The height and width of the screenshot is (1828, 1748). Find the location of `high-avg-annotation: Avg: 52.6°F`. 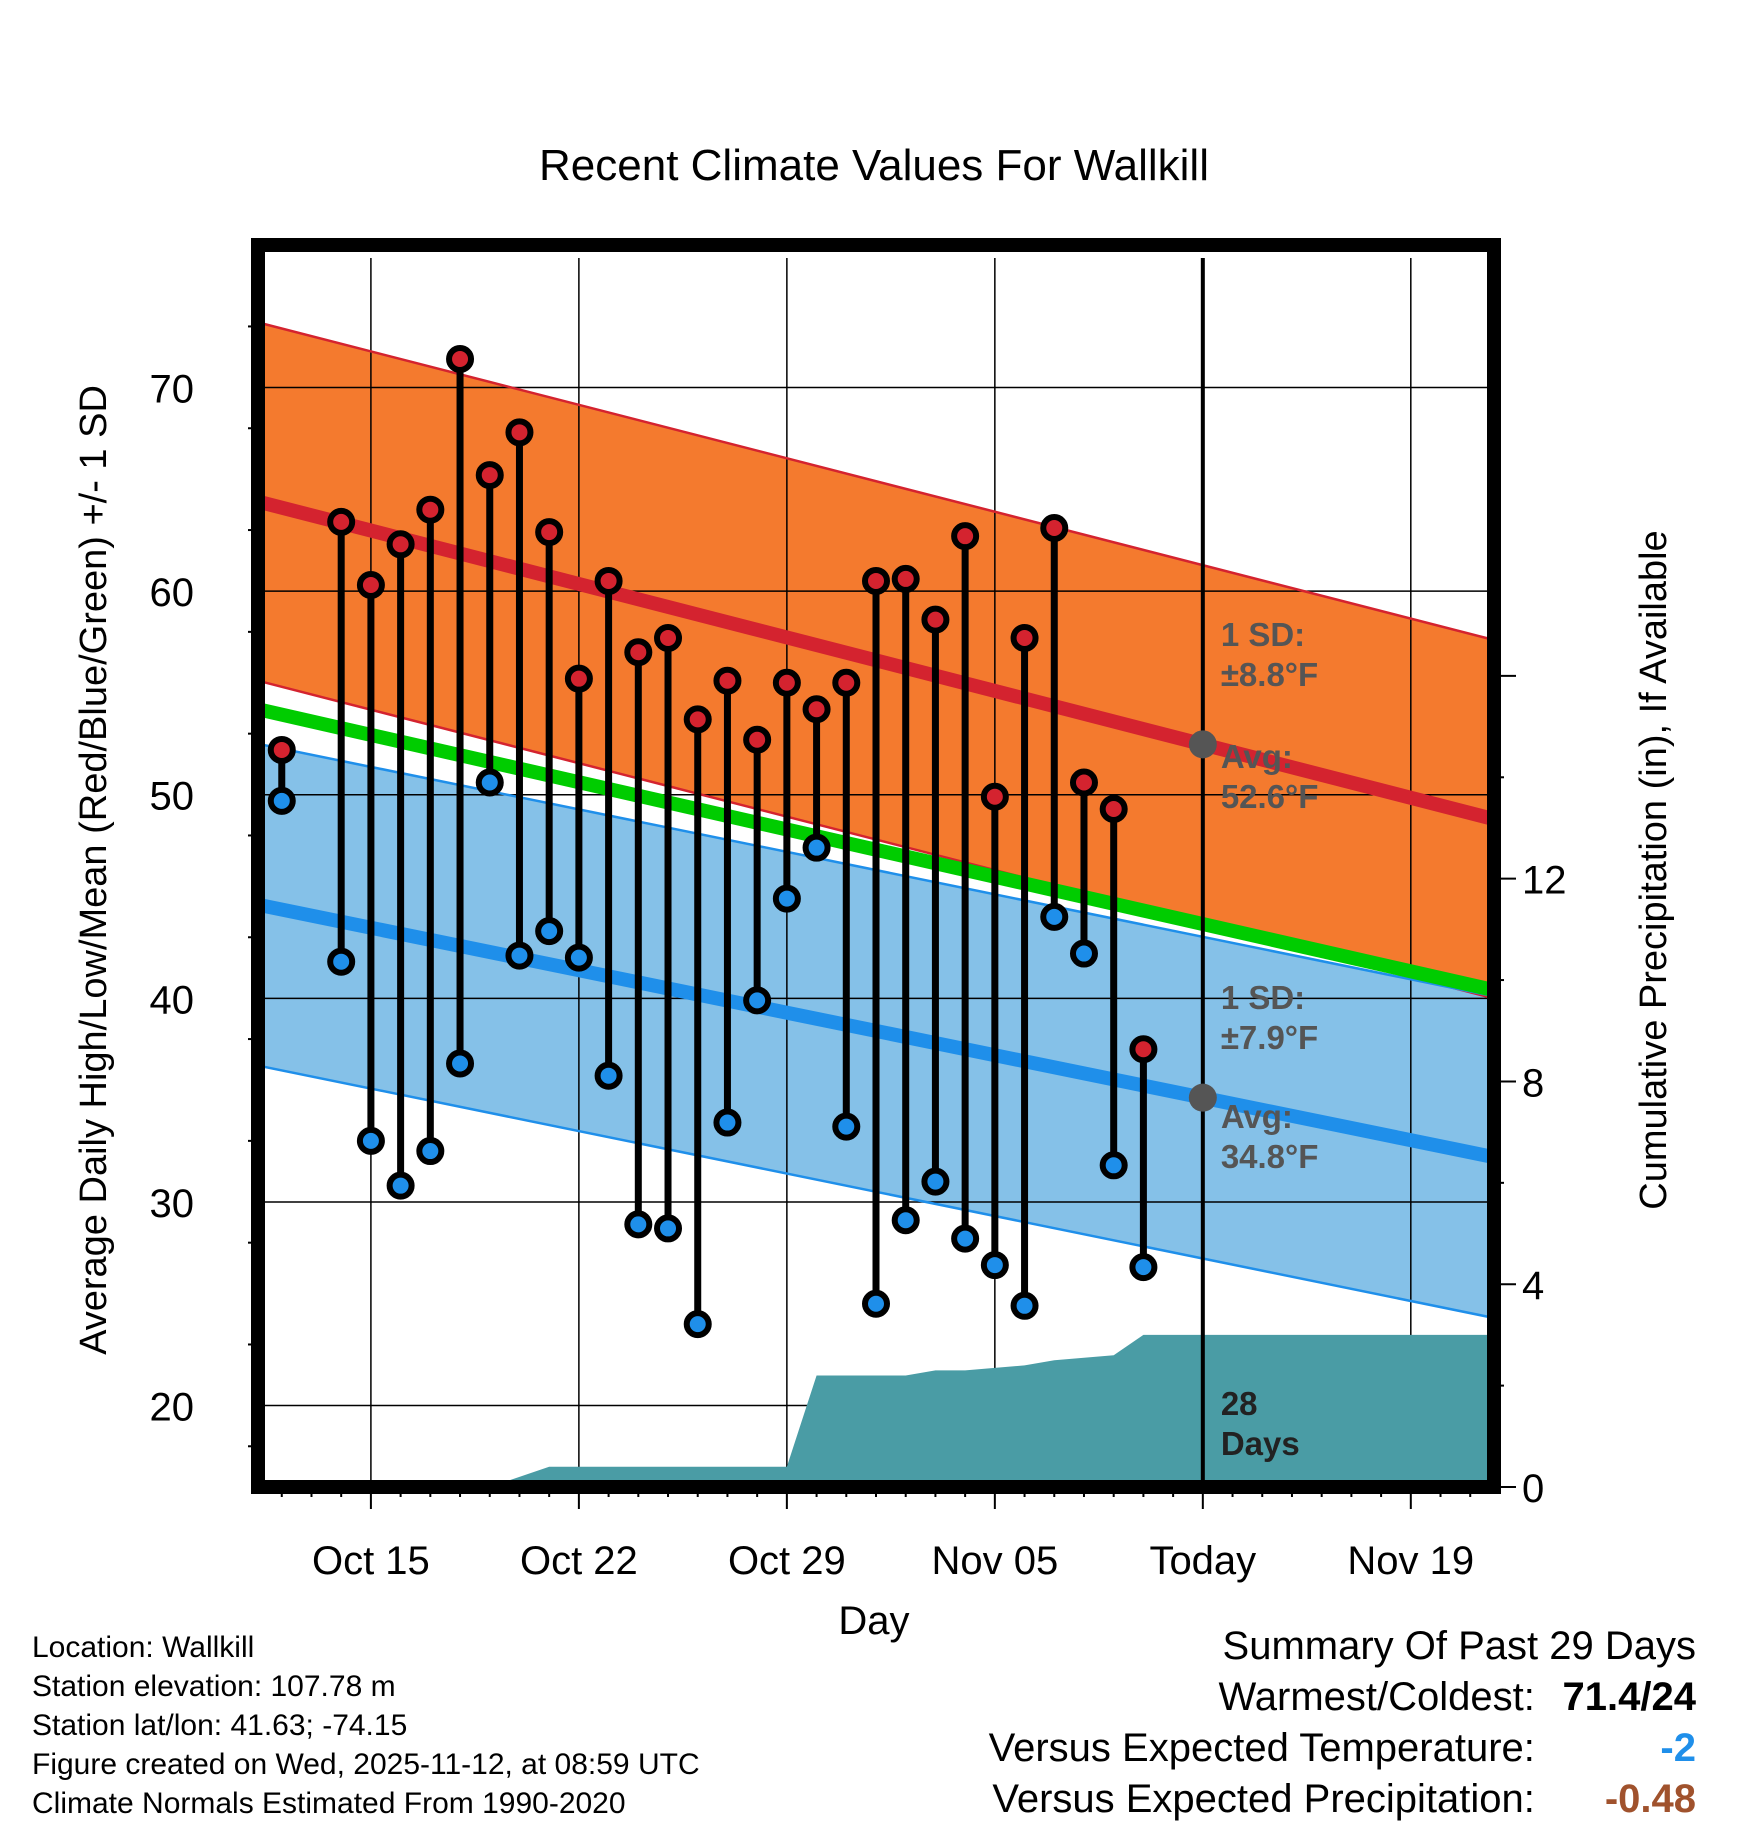

high-avg-annotation: Avg: 52.6°F is located at coordinates (1270, 776).